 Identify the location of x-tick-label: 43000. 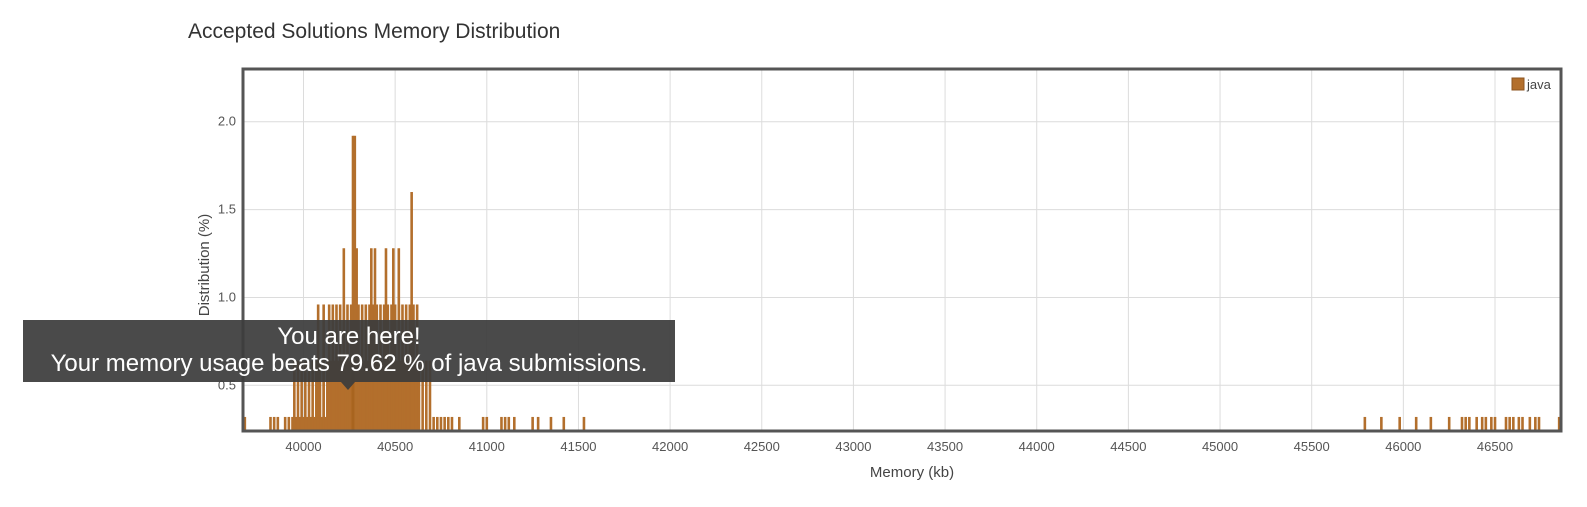
(853, 446).